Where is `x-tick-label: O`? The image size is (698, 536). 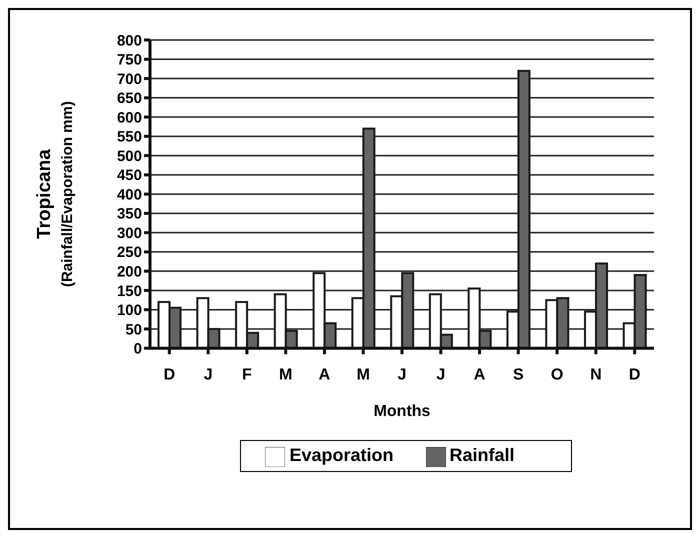
x-tick-label: O is located at coordinates (557, 375).